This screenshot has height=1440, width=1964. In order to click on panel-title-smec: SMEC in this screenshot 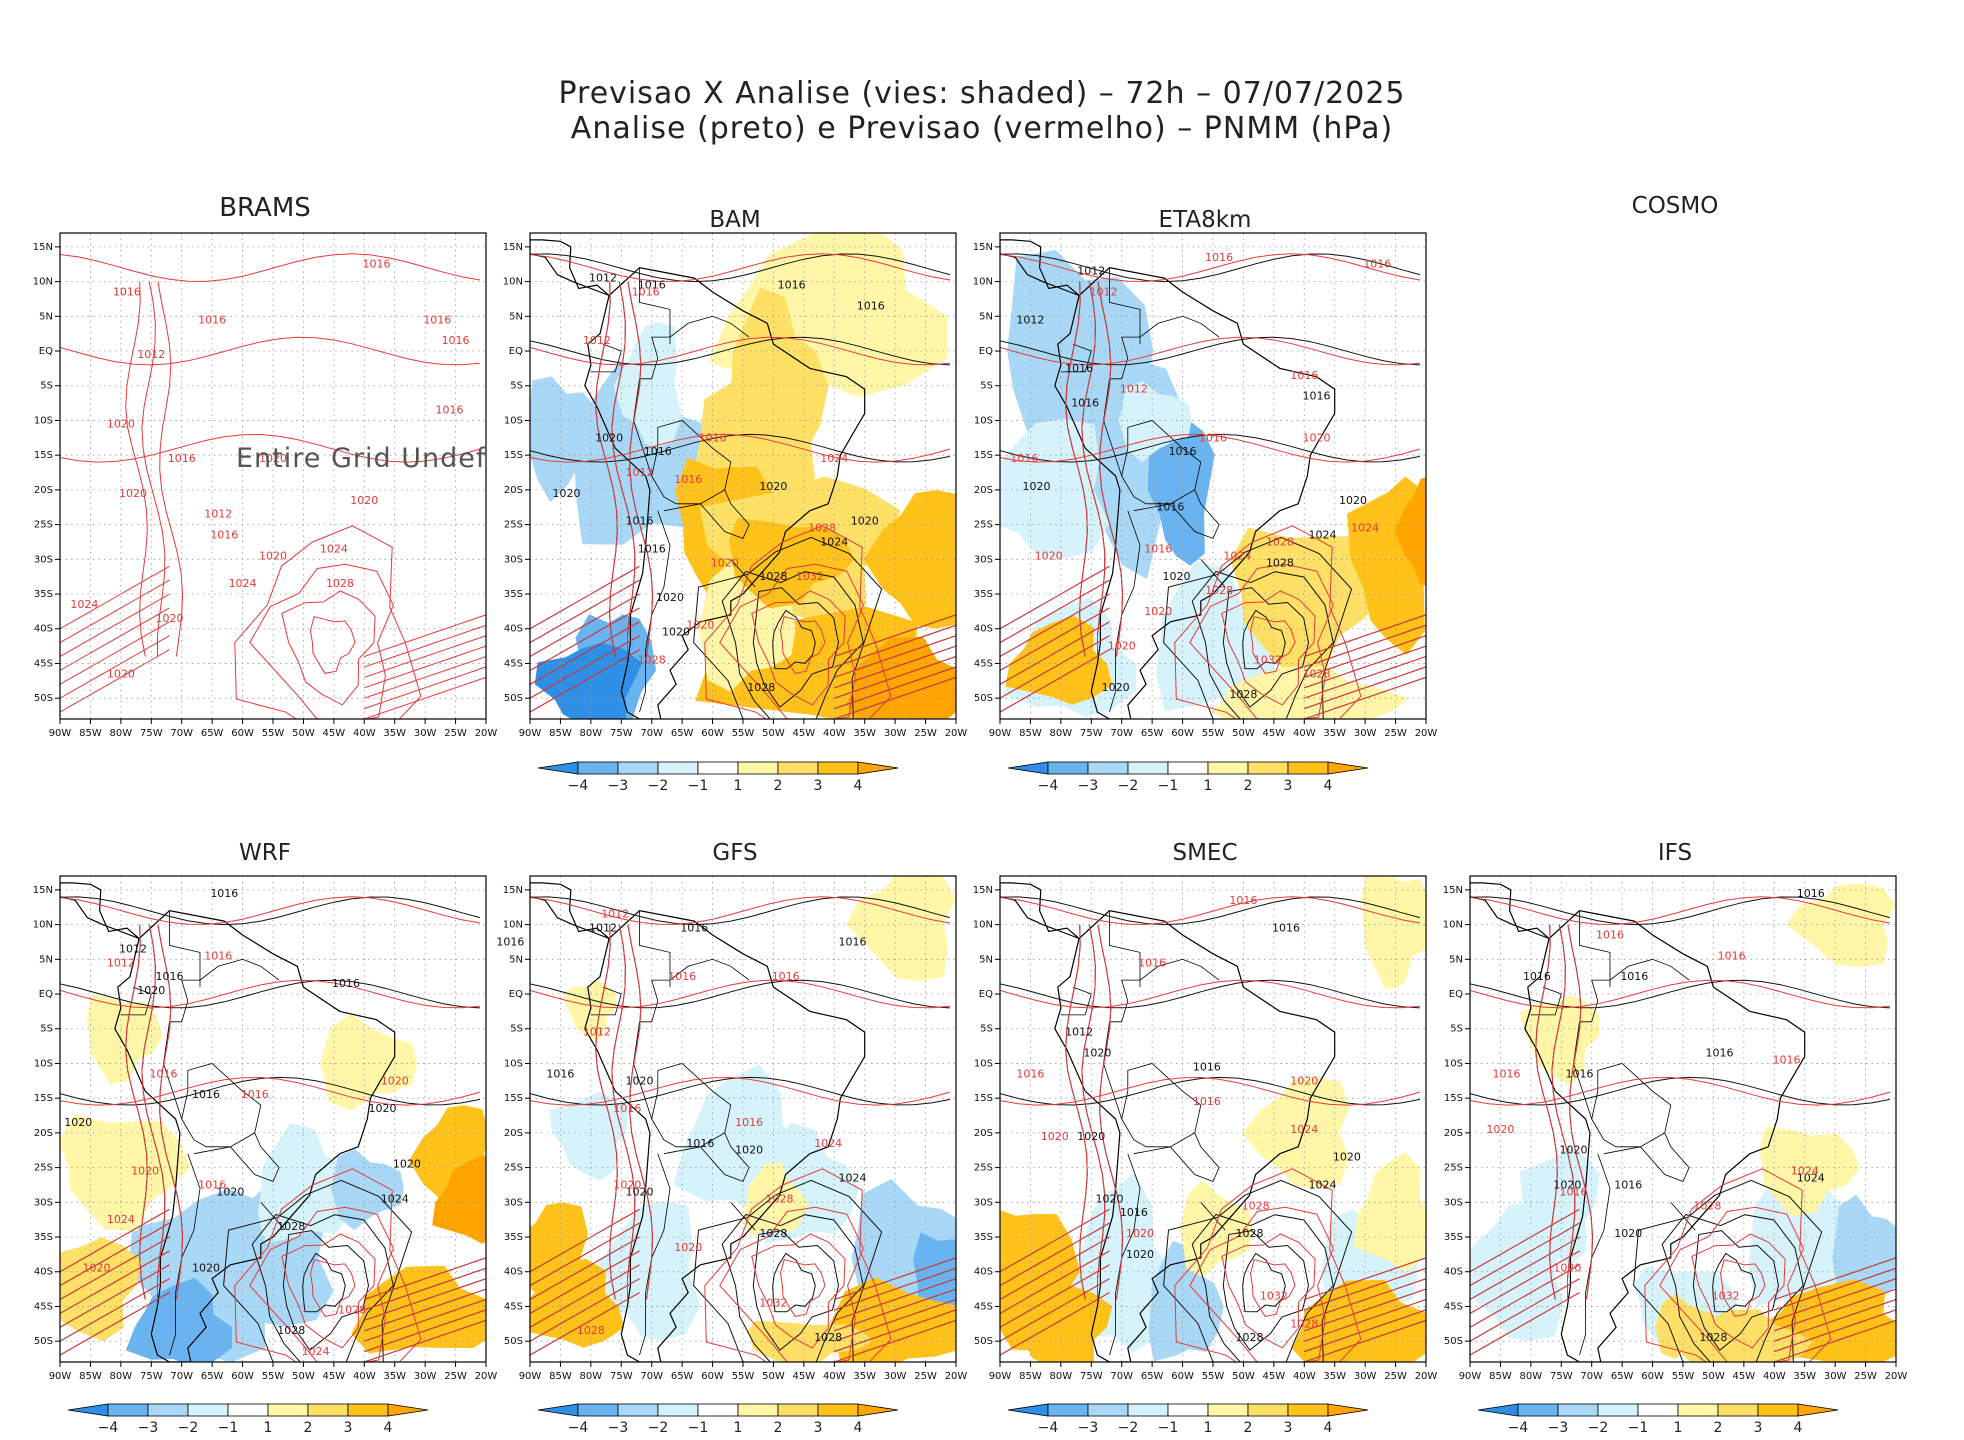, I will do `click(1205, 853)`.